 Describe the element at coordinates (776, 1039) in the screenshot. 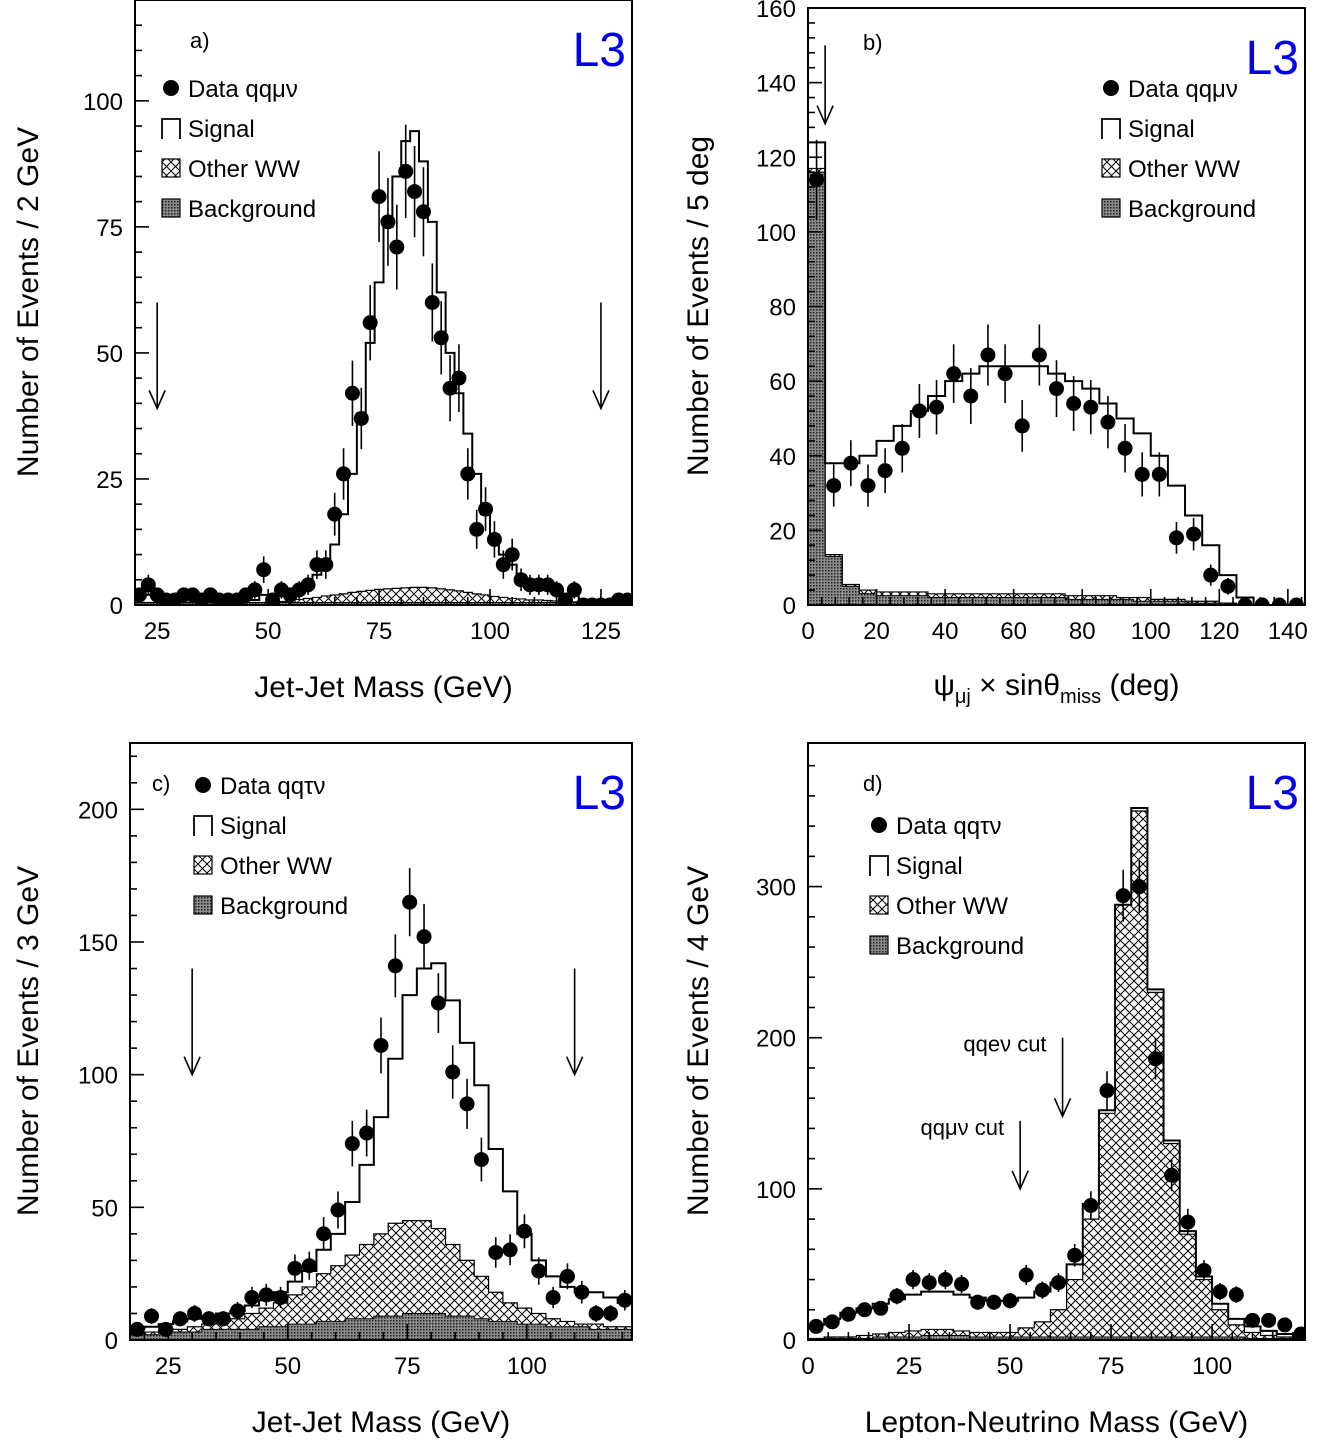

I see `y-tick-label: 200` at that location.